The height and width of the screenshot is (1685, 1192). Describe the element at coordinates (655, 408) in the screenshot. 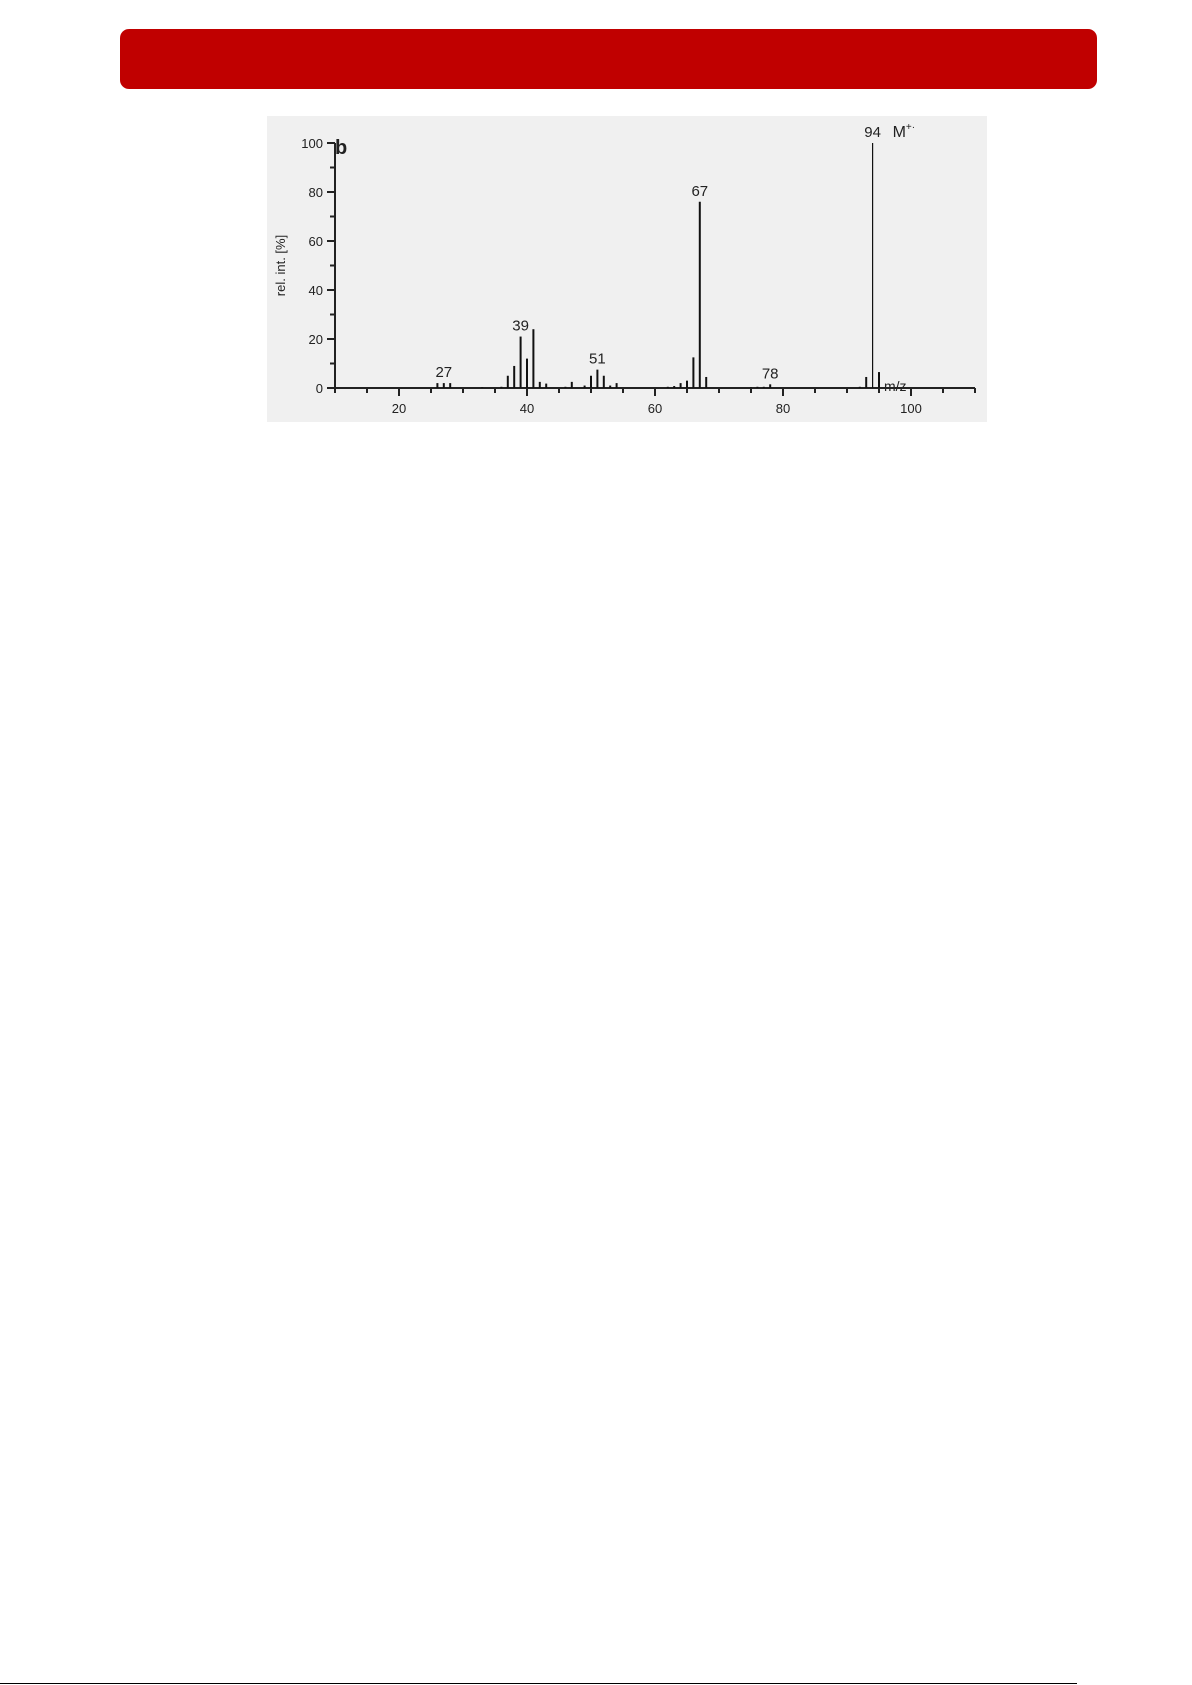

I see `x-tick-label: 60` at that location.